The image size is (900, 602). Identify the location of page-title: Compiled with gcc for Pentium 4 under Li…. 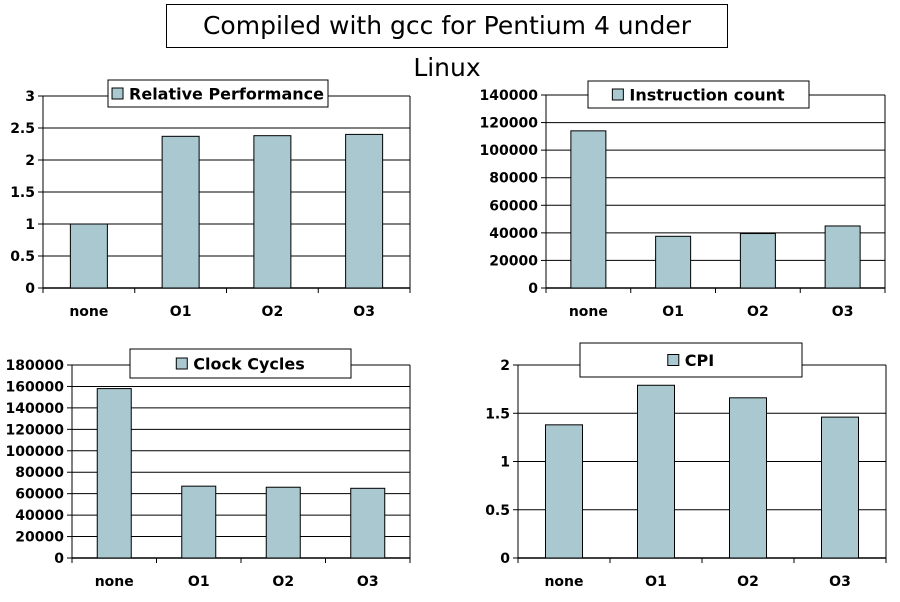
(447, 43).